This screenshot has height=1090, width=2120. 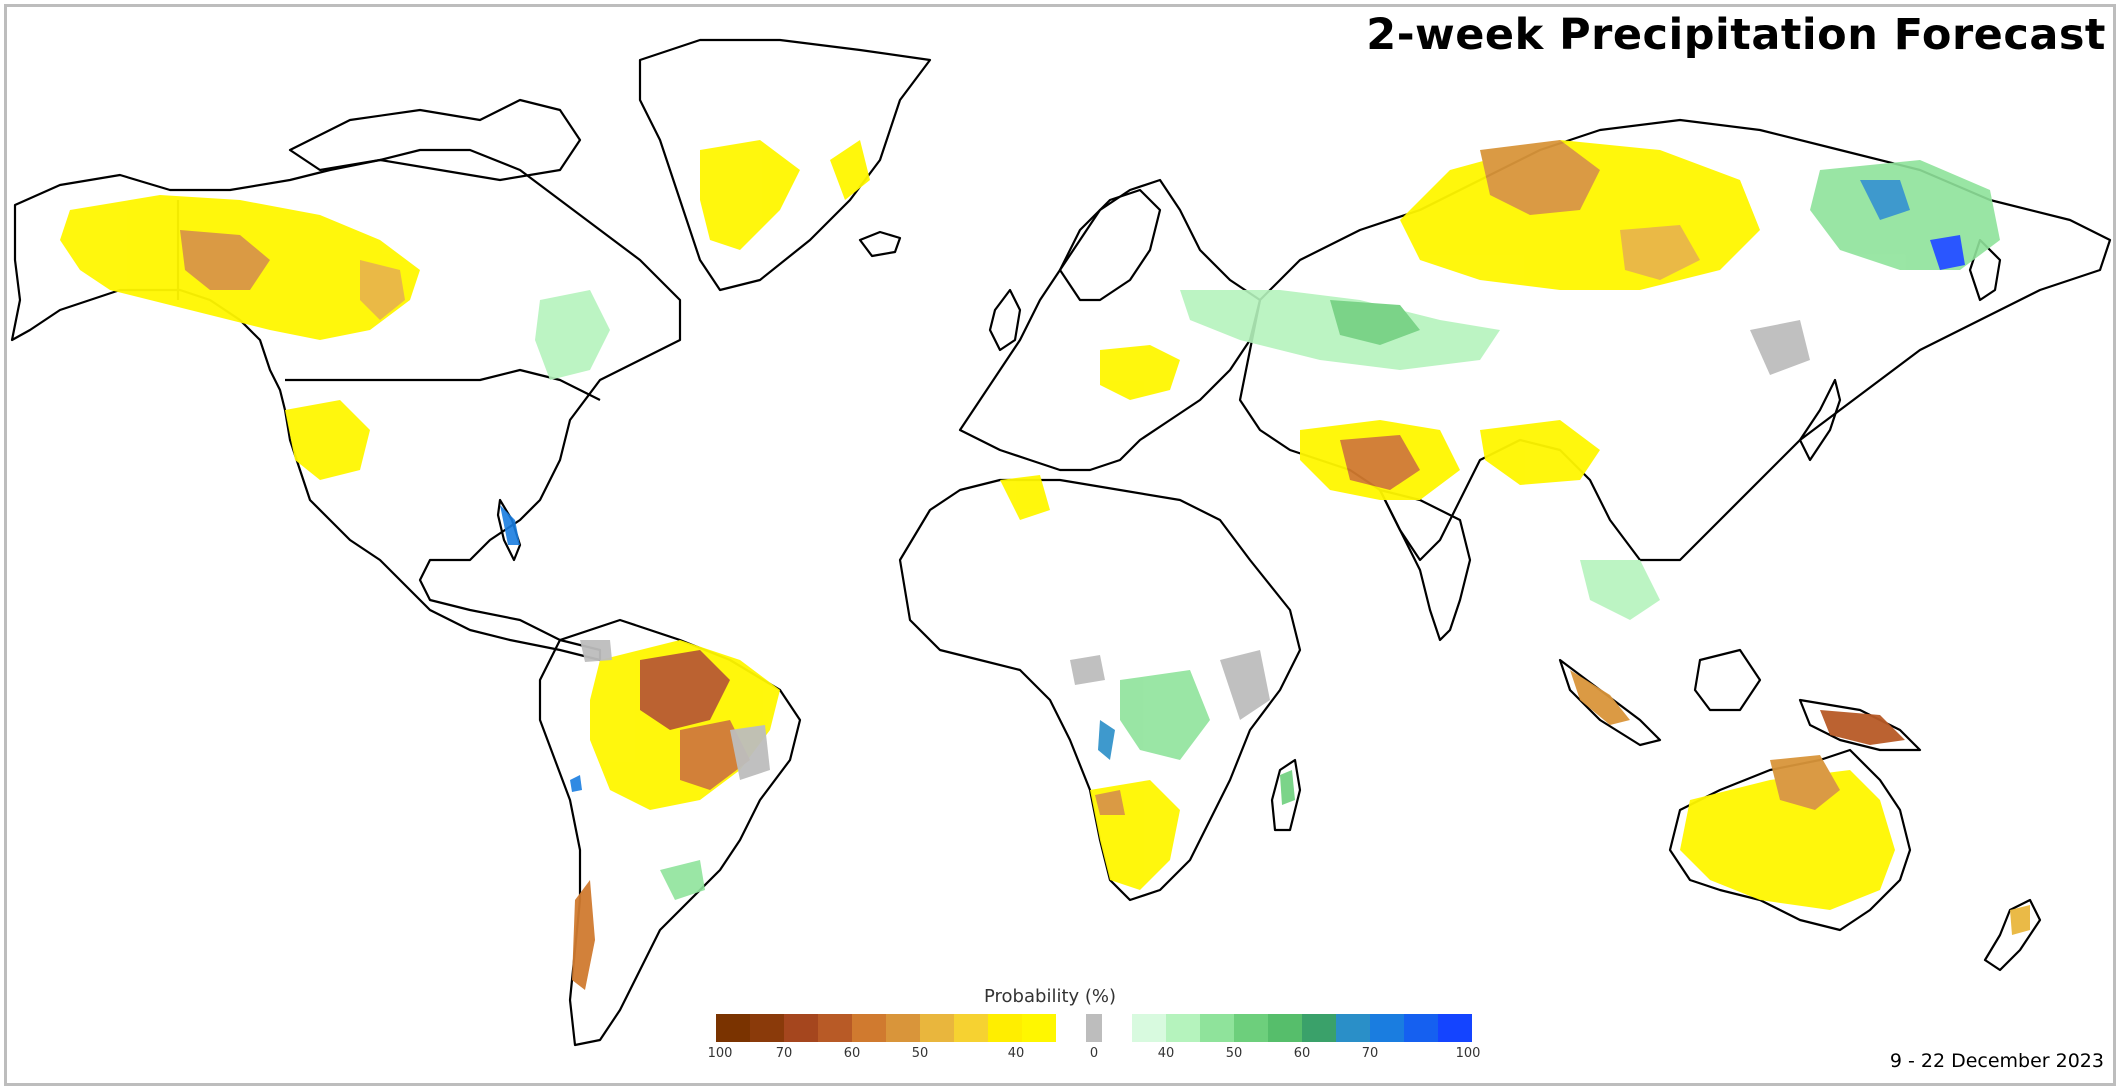 What do you see at coordinates (1727, 680) in the screenshot?
I see `borneo-outline` at bounding box center [1727, 680].